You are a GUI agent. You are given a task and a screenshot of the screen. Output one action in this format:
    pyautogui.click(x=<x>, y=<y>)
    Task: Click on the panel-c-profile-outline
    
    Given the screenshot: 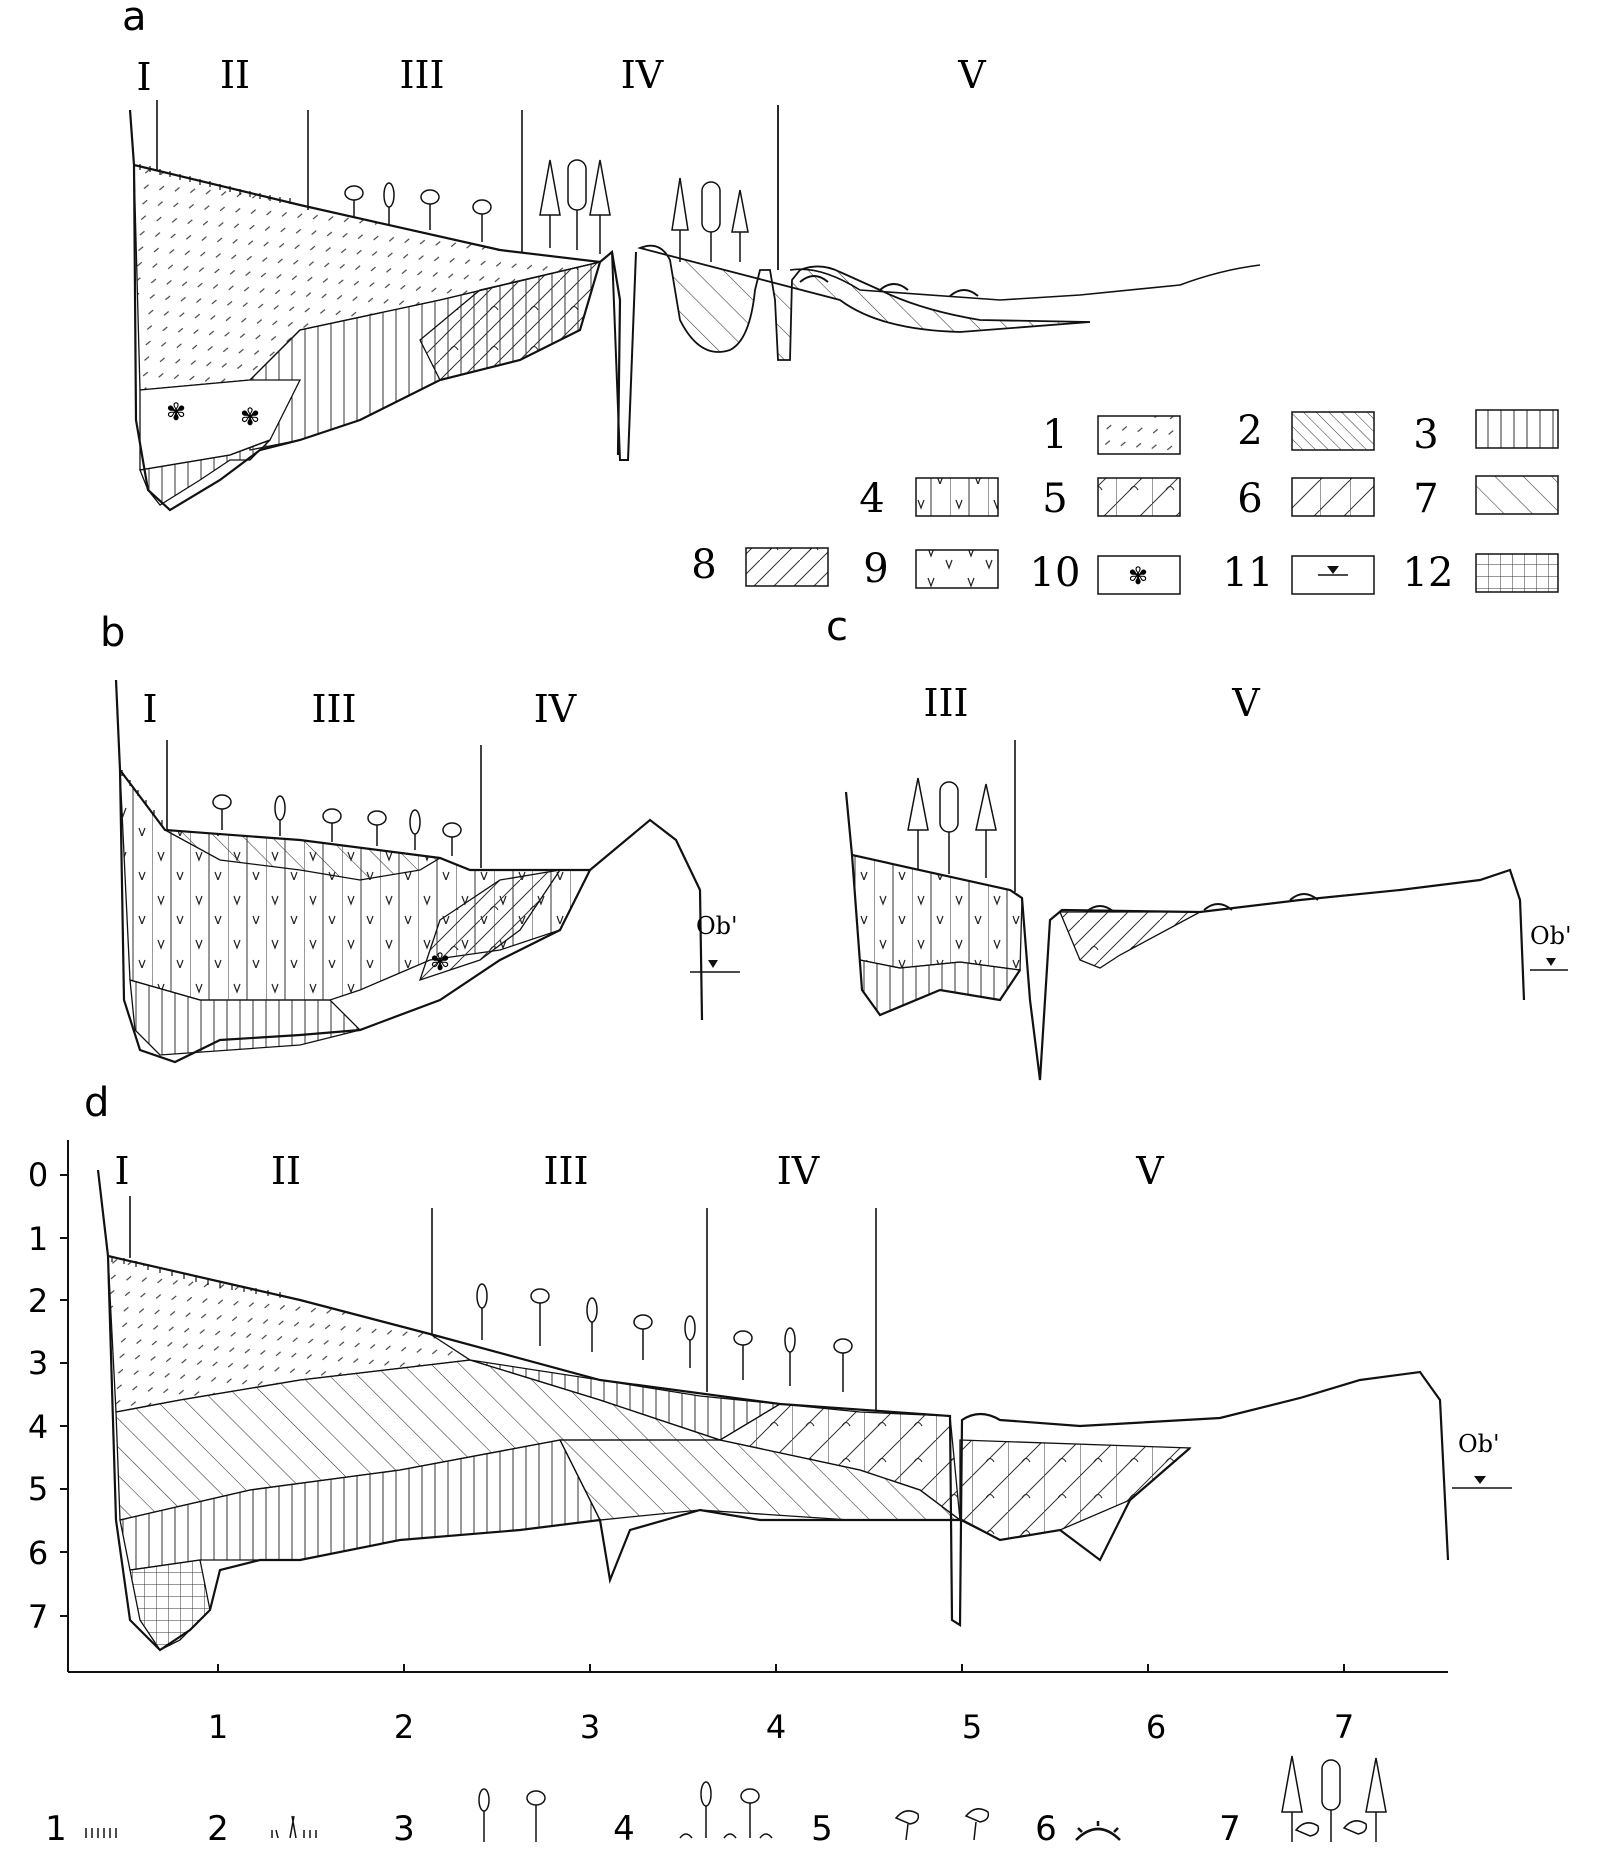 What is the action you would take?
    pyautogui.click(x=1185, y=936)
    